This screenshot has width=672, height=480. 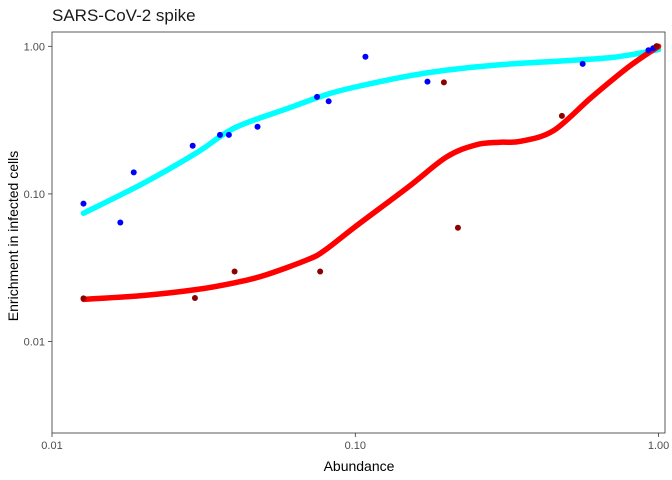 I want to click on y-tick-label: 1.00, so click(x=34, y=47).